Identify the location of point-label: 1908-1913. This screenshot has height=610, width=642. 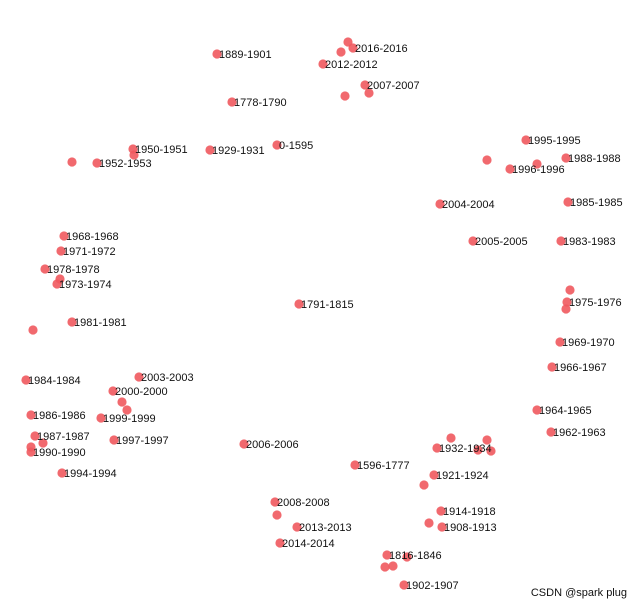
(470, 528).